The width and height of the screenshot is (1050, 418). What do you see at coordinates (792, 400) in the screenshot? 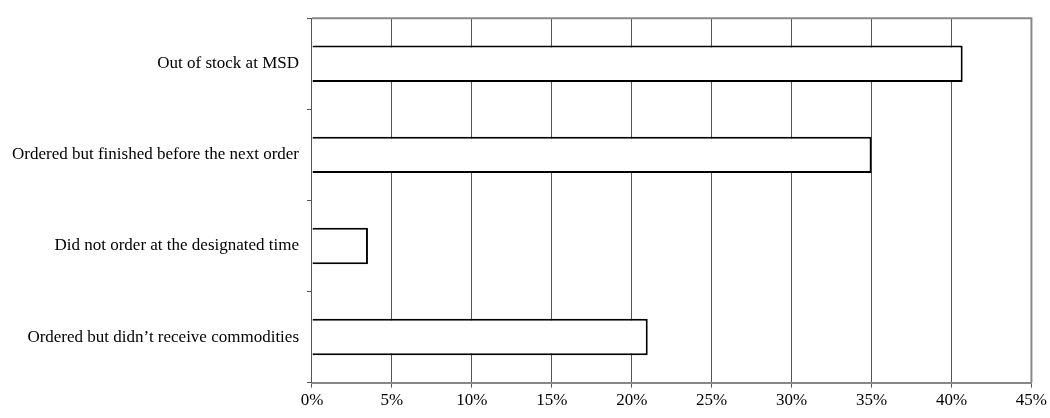
I see `x-tick-label: 30%` at bounding box center [792, 400].